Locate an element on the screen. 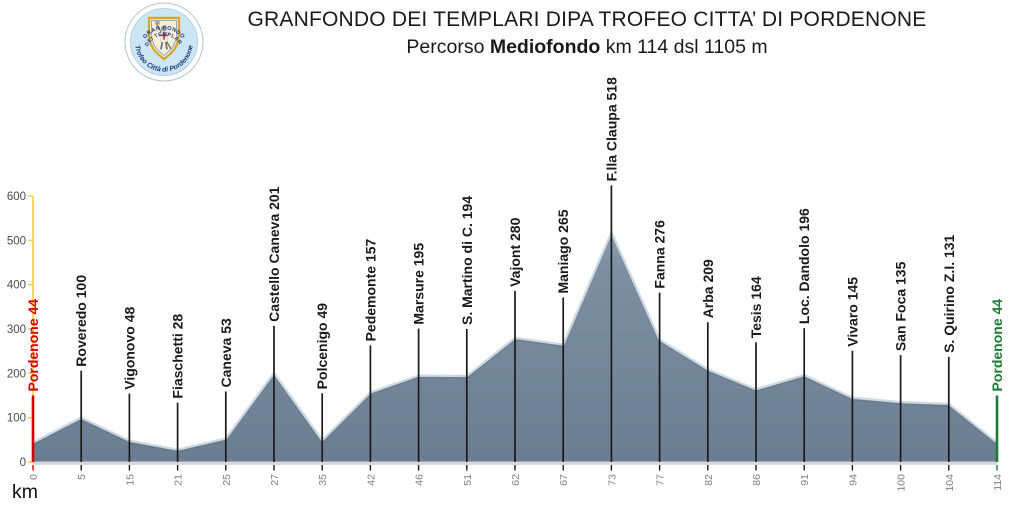 This screenshot has height=516, width=1024. x-tick-label: 5 is located at coordinates (82, 477).